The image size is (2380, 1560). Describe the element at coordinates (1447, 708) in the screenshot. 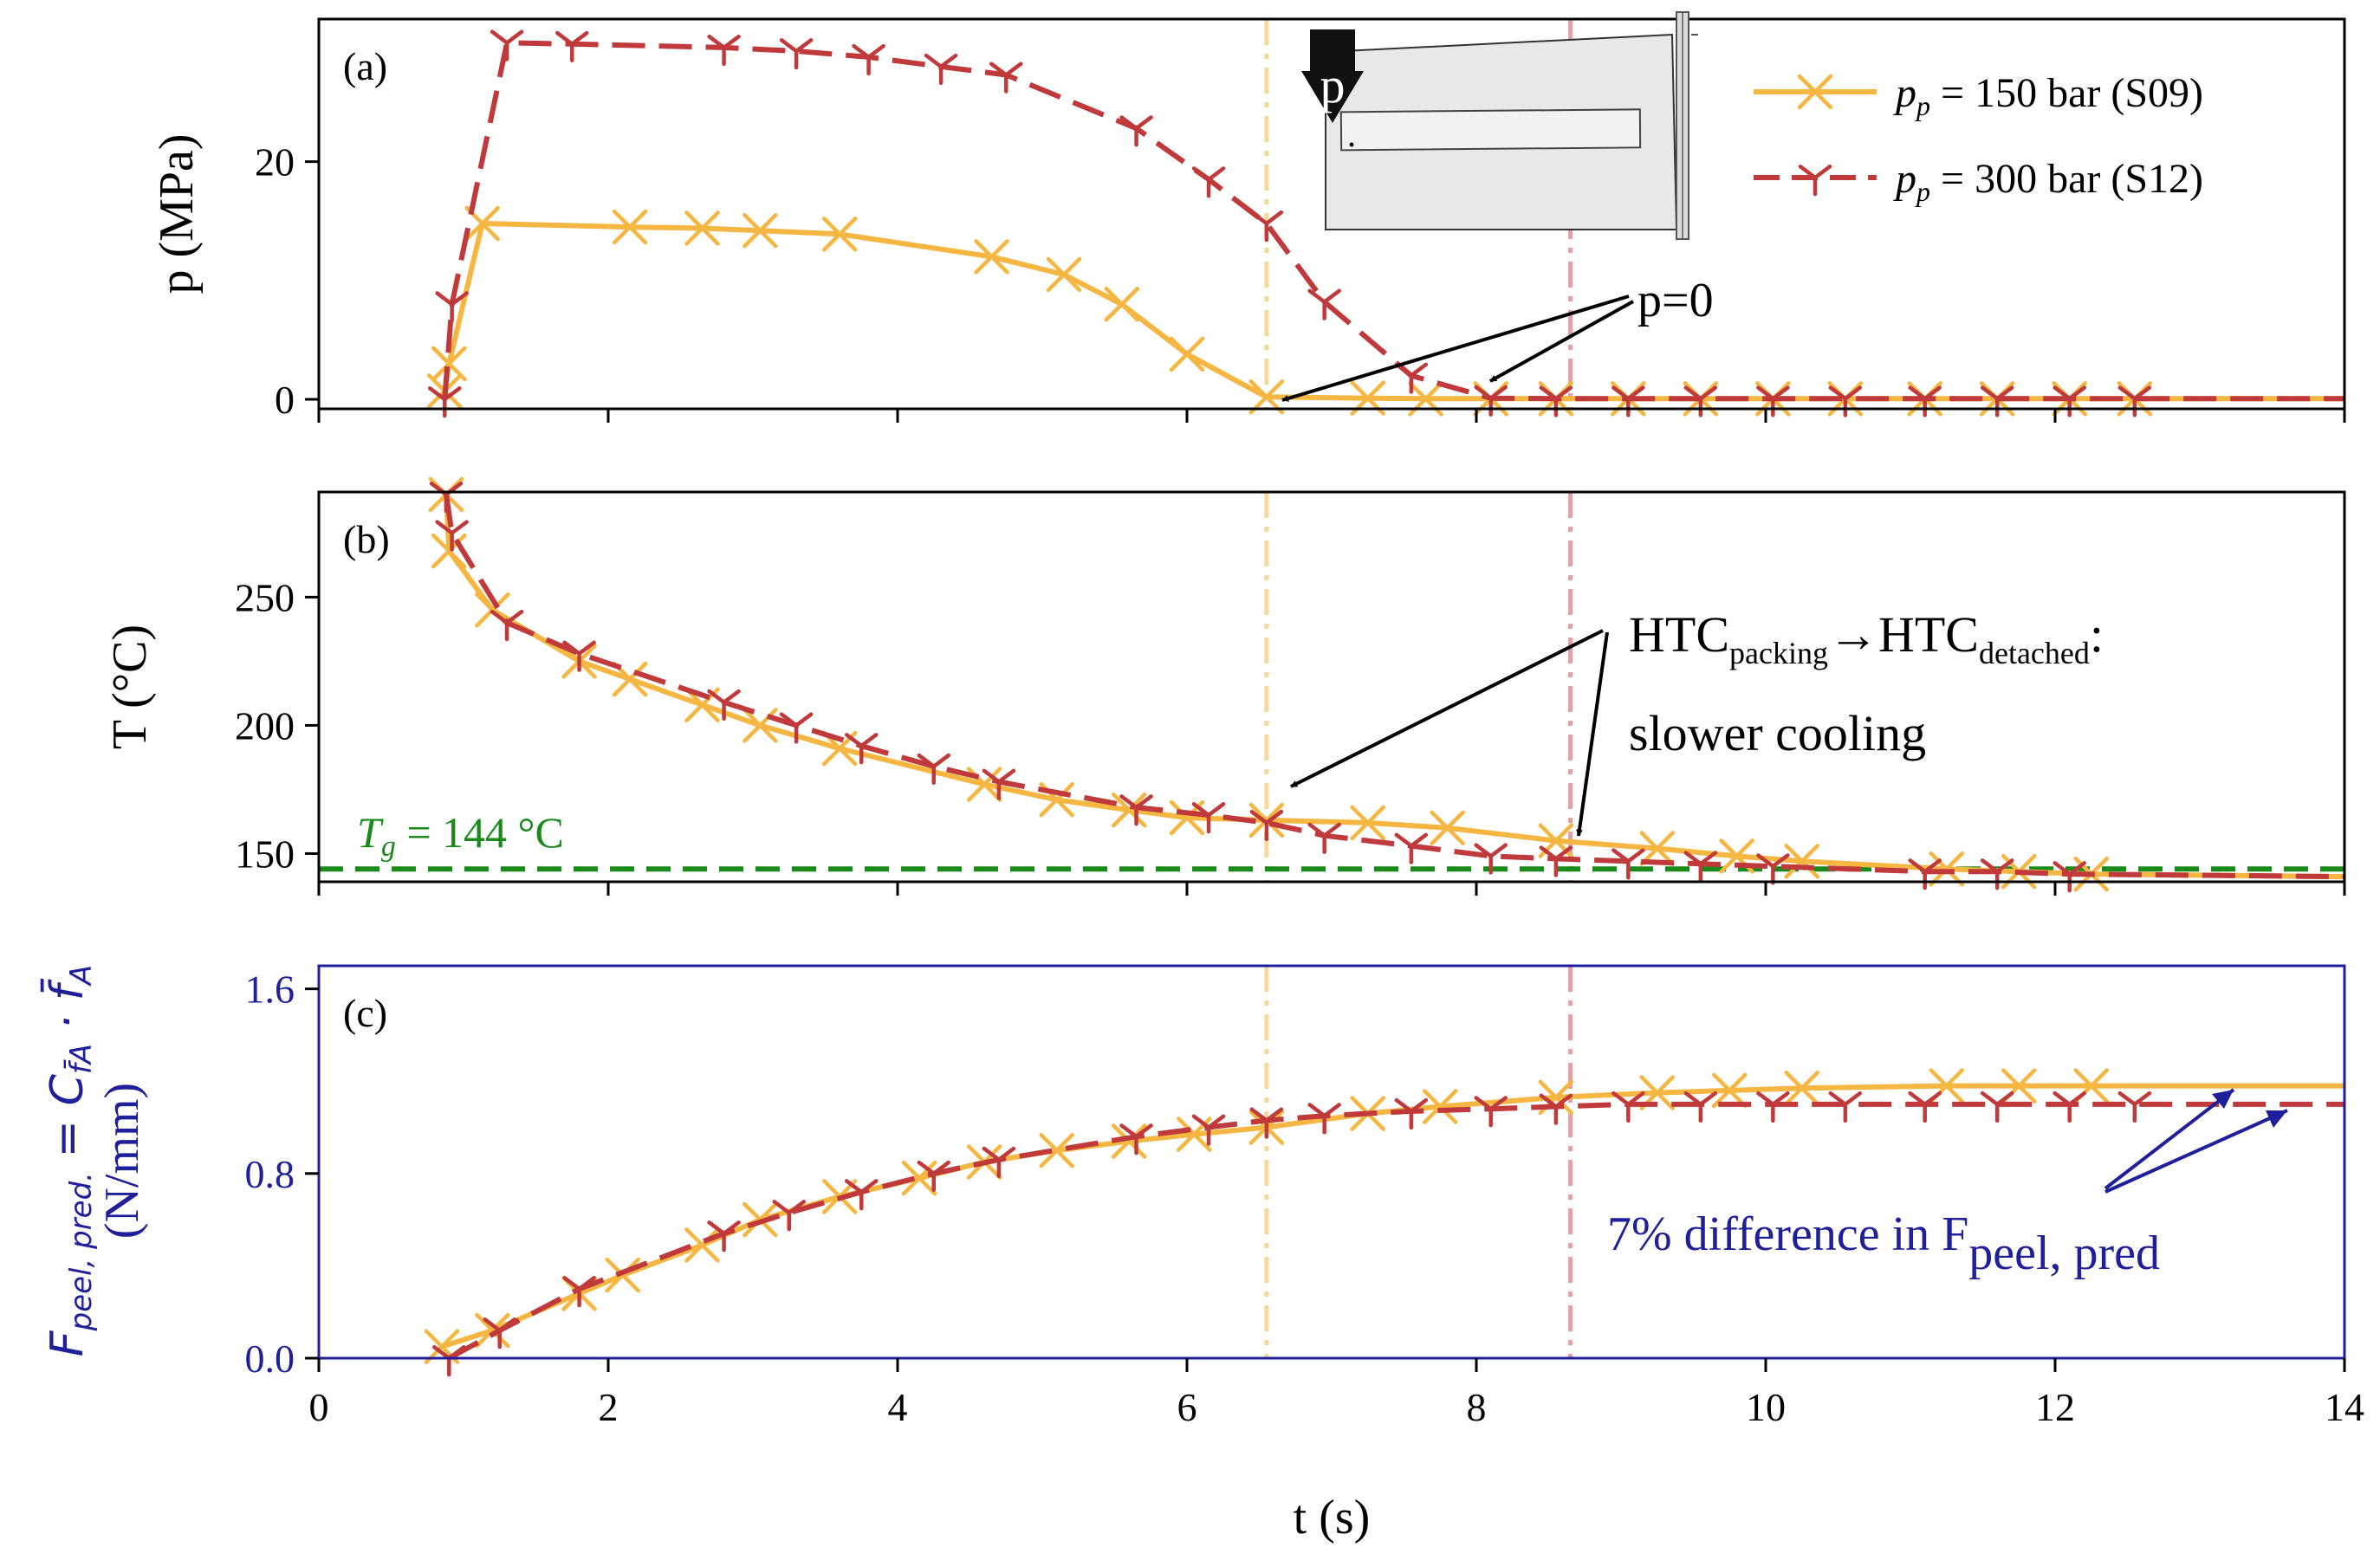

I see `arrow-htc-s09` at that location.